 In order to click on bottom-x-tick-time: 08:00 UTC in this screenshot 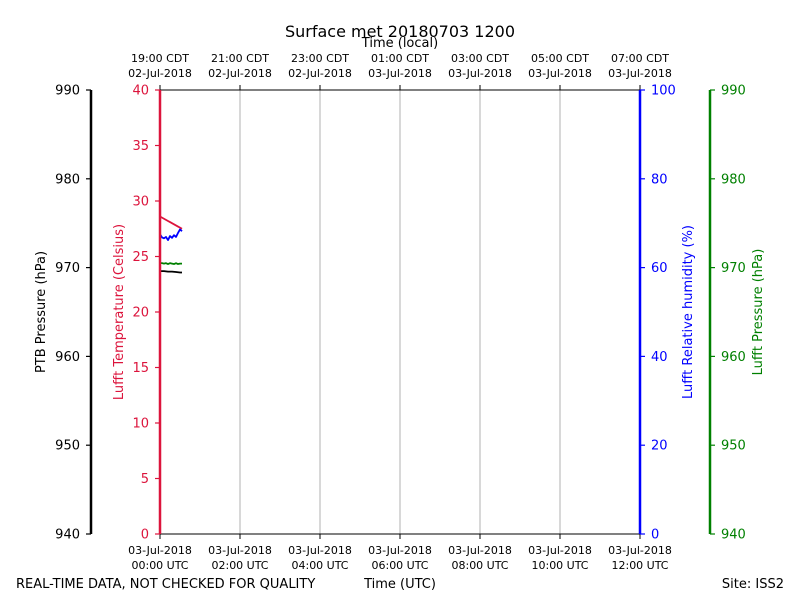, I will do `click(479, 565)`.